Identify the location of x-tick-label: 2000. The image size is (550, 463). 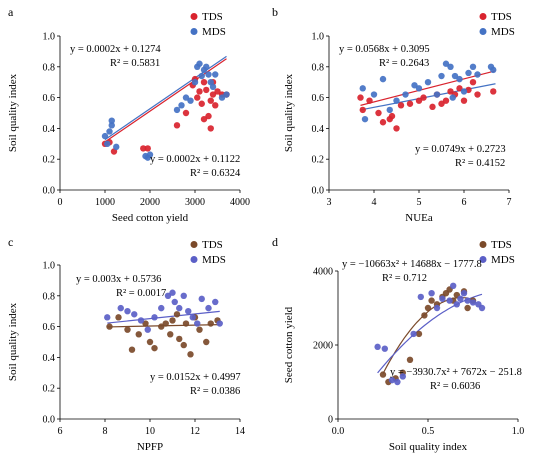
(150, 202).